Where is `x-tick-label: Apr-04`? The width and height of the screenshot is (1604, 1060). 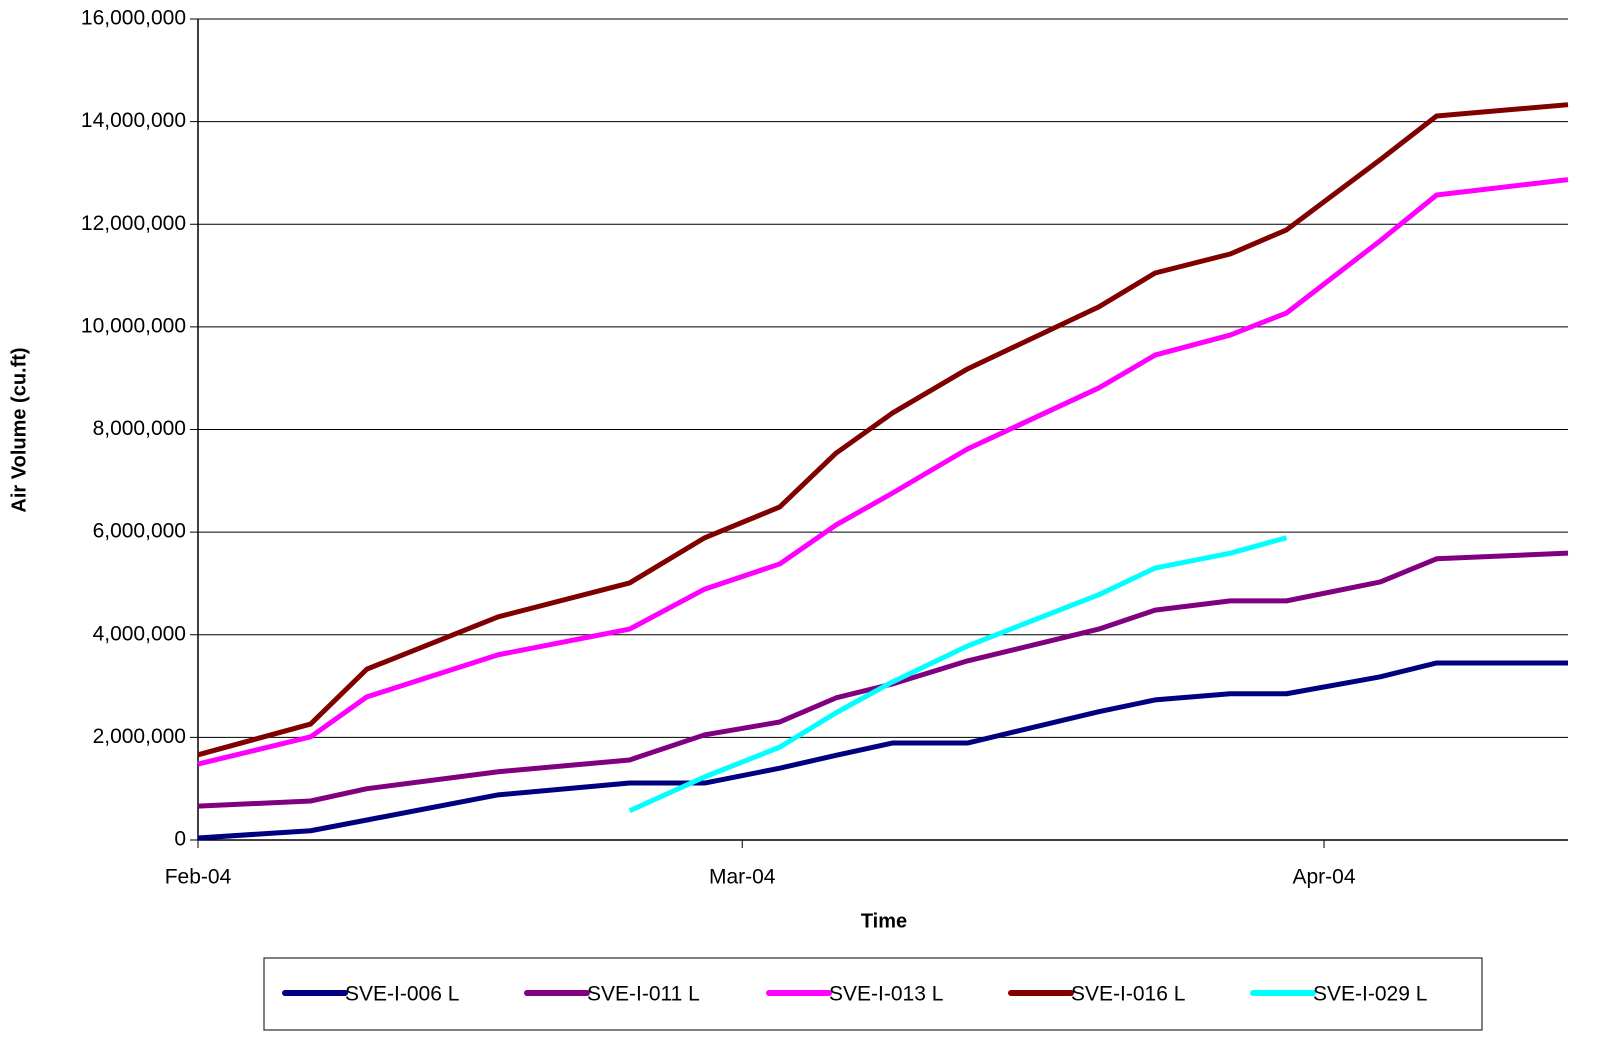
x-tick-label: Apr-04 is located at coordinates (1324, 877).